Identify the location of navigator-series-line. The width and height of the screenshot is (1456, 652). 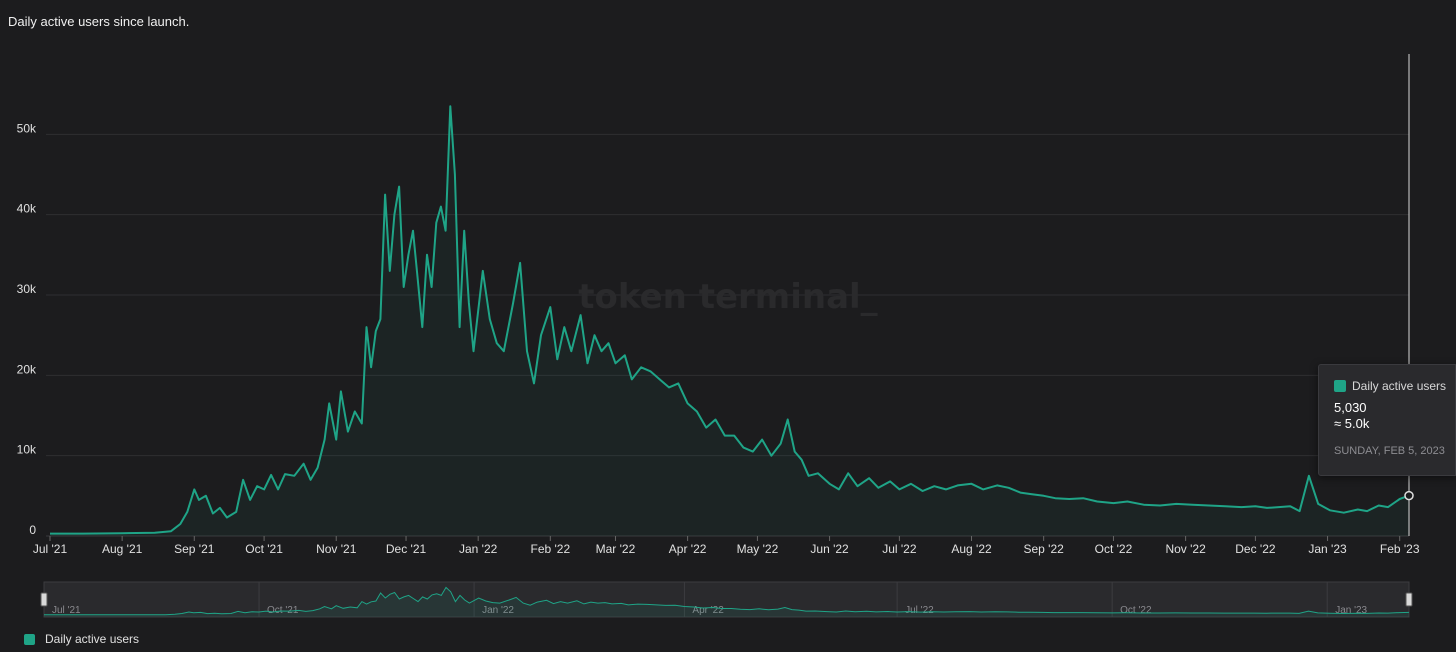
(727, 601).